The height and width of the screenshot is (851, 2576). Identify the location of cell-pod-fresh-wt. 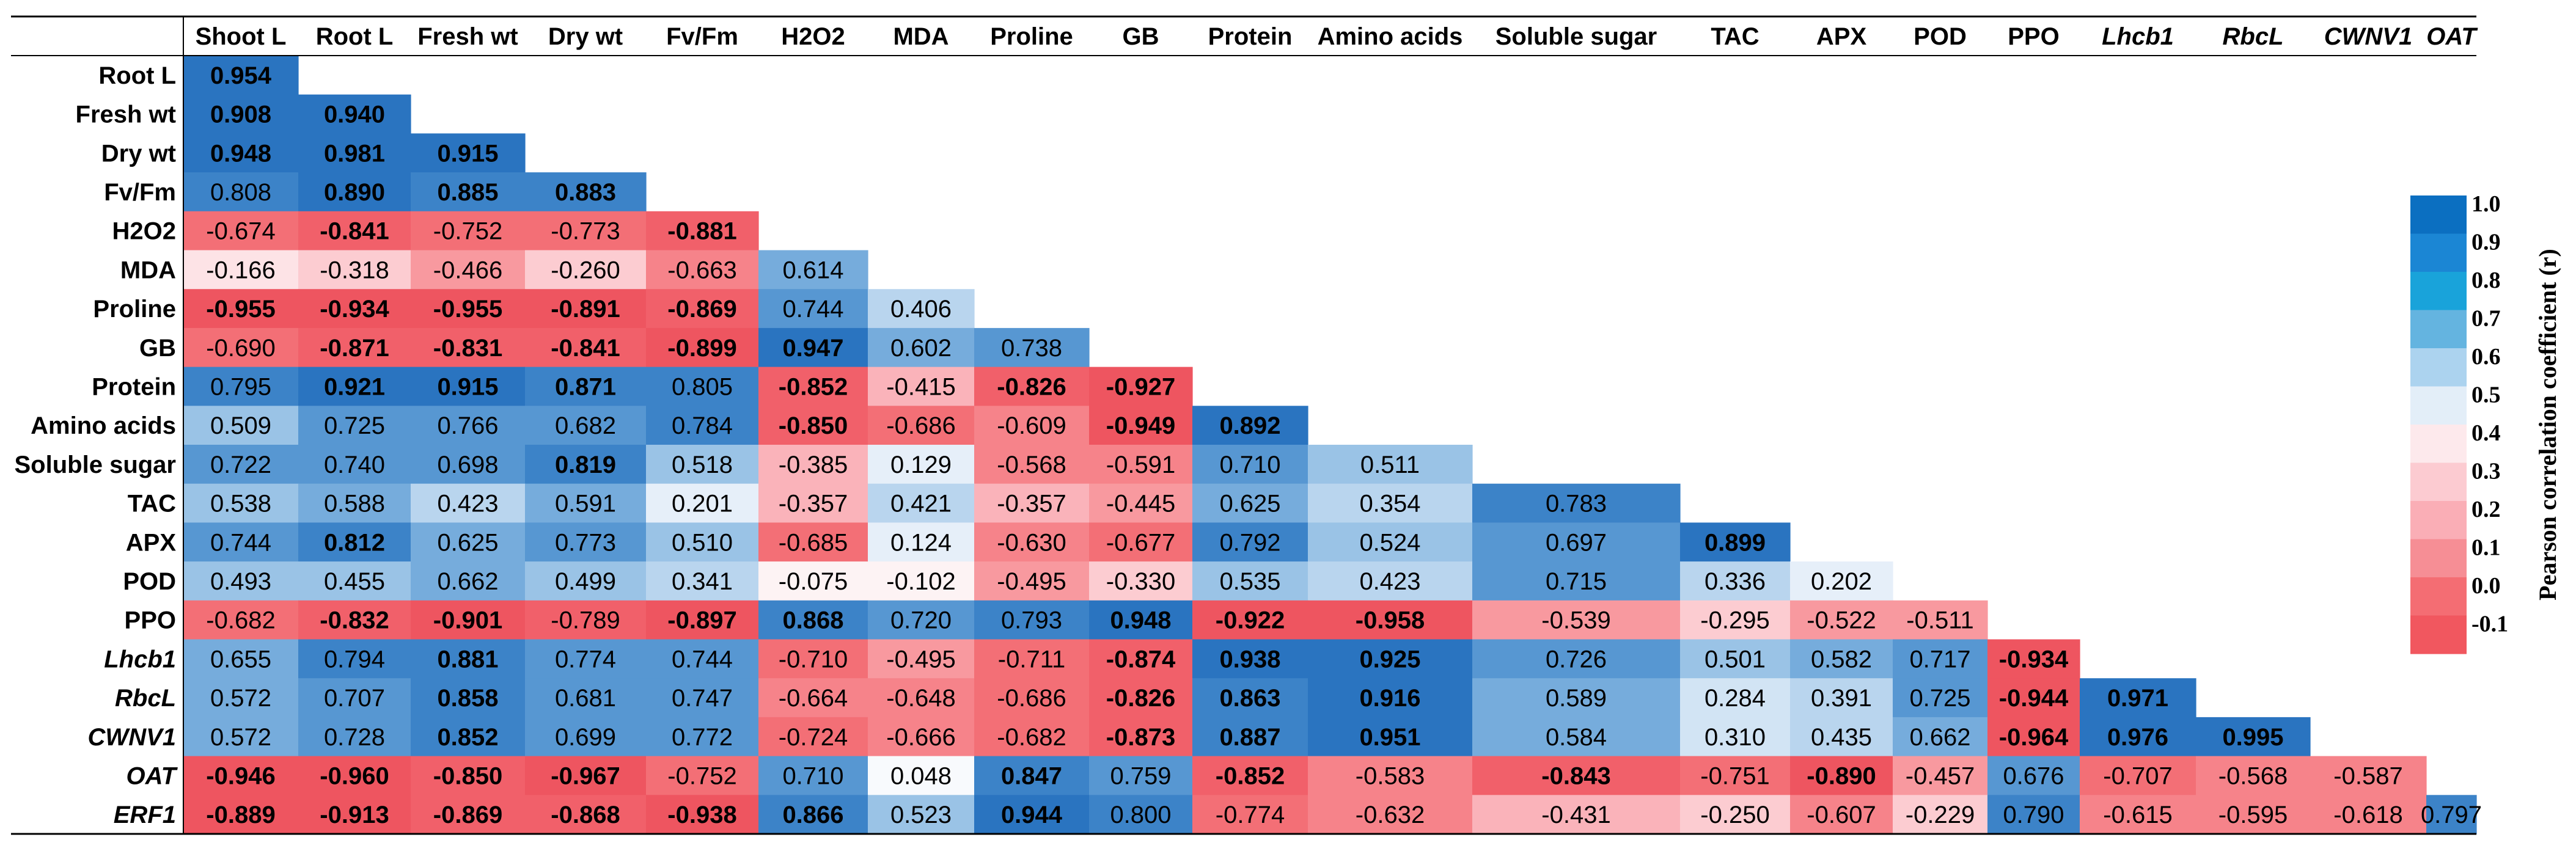
(468, 581).